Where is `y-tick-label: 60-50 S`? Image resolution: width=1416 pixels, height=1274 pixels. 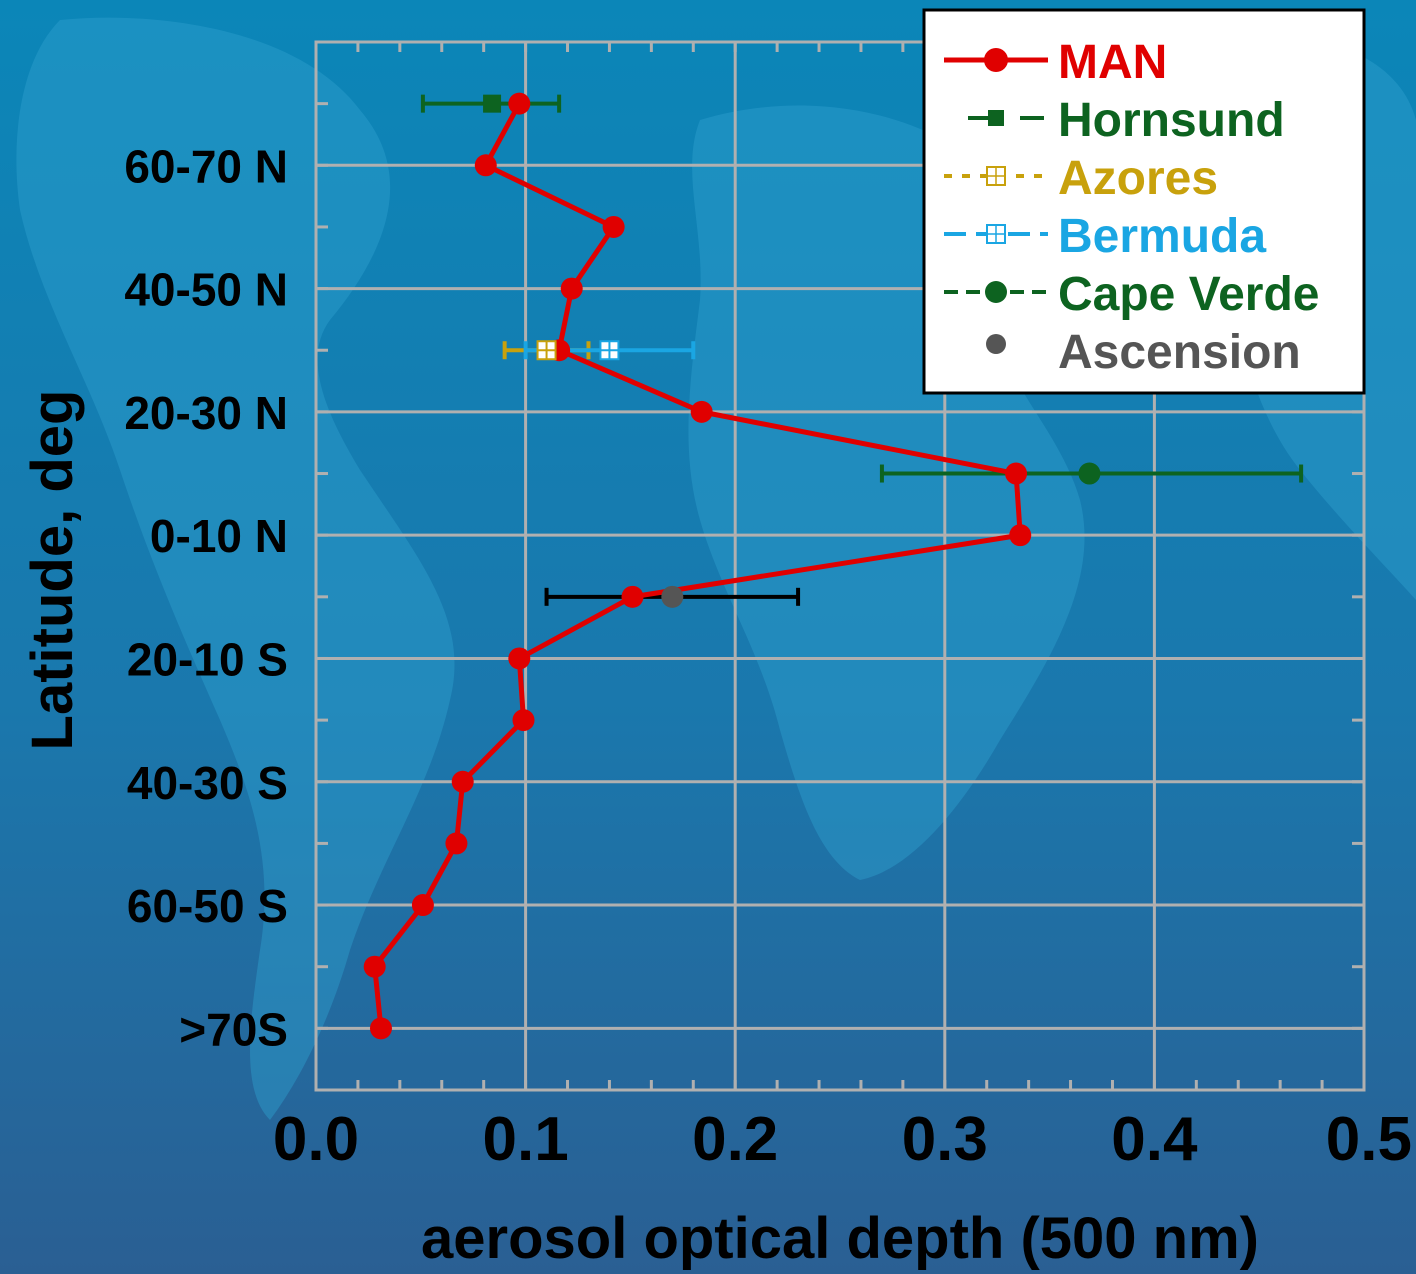
y-tick-label: 60-50 S is located at coordinates (207, 906).